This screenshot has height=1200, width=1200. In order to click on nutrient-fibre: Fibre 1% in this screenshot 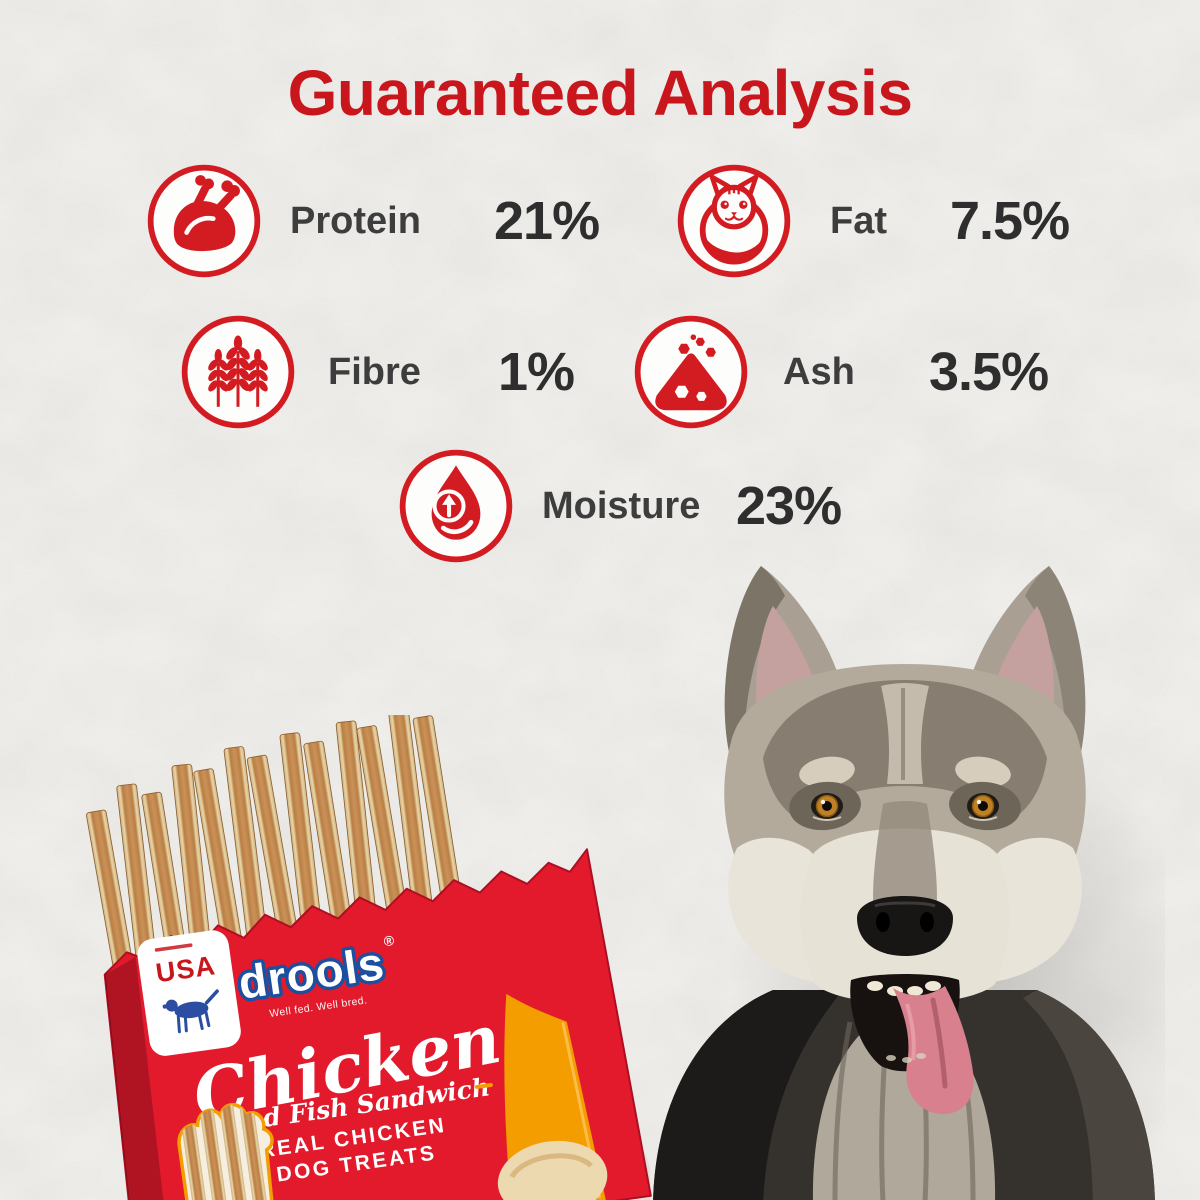, I will do `click(377, 372)`.